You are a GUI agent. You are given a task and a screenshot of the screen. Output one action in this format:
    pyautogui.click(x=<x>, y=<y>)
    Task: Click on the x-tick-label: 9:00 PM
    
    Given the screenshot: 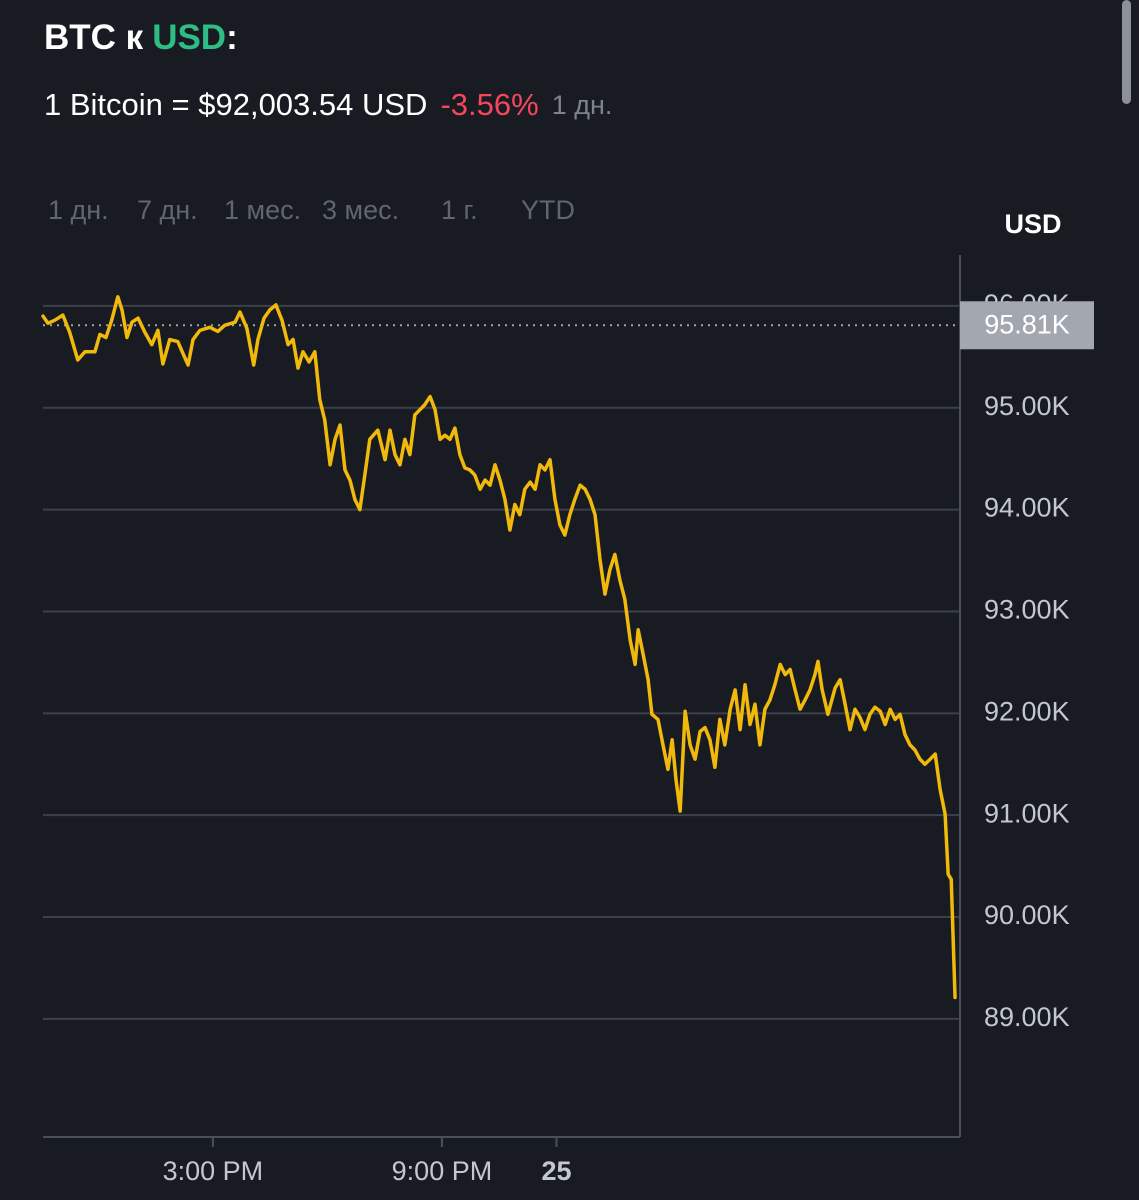 What is the action you would take?
    pyautogui.click(x=442, y=1171)
    